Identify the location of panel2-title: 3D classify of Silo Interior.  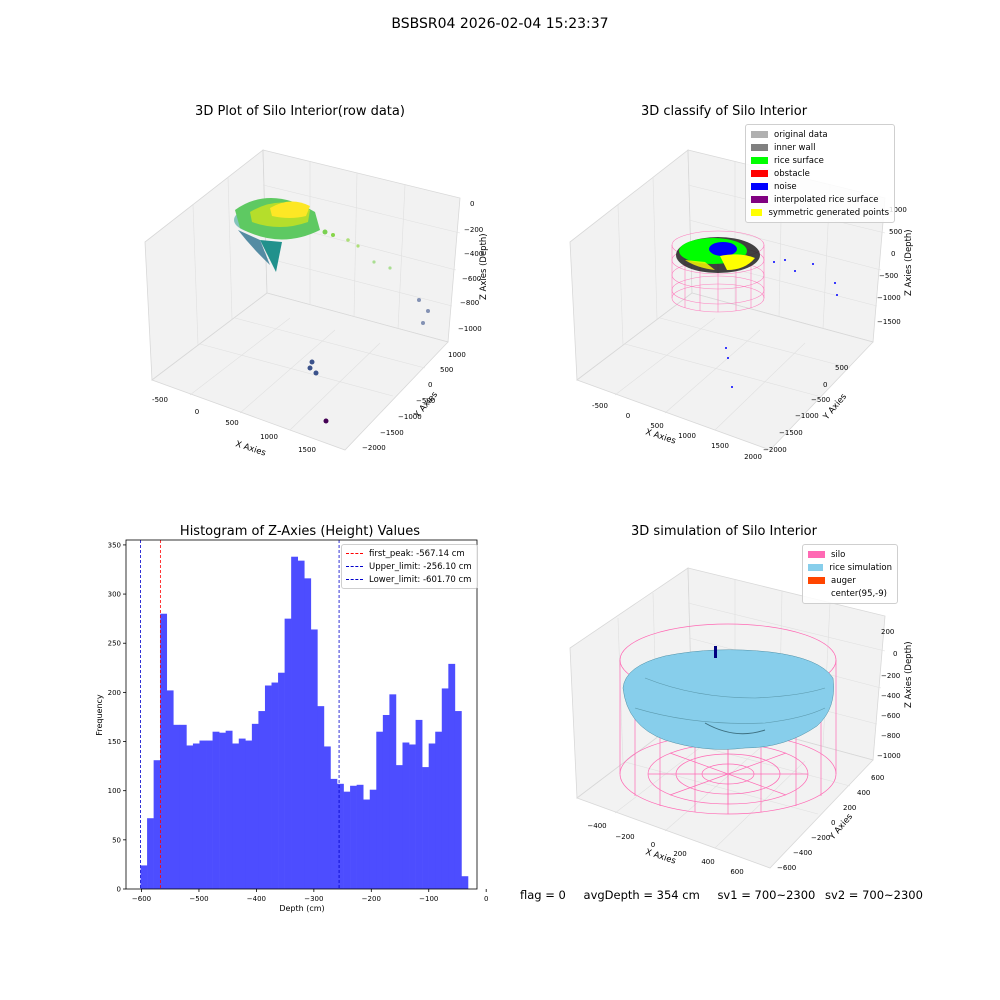
(724, 111).